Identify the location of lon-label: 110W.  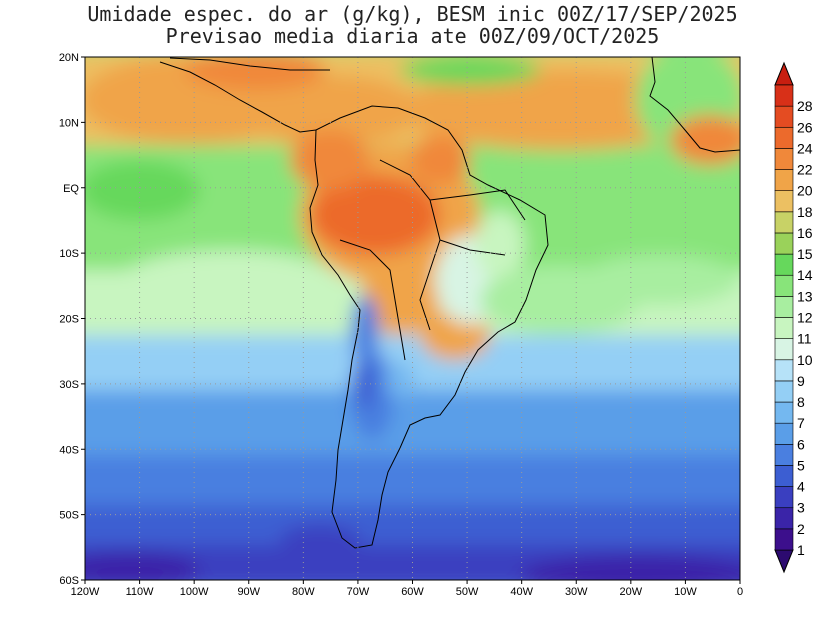
(140, 592).